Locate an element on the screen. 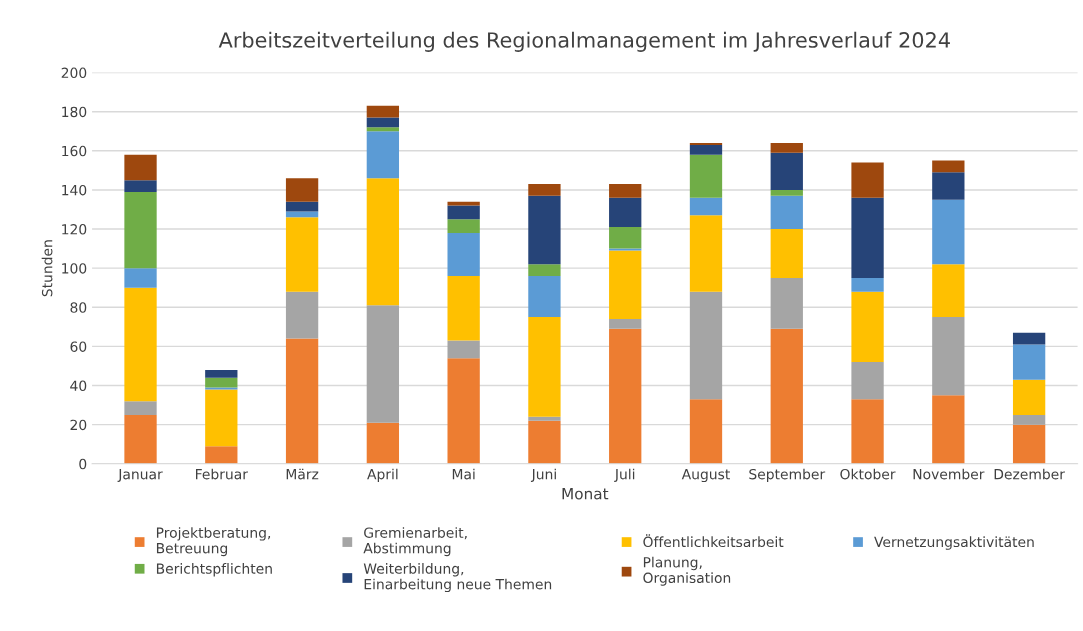 The width and height of the screenshot is (1083, 631). x-tick-label: April is located at coordinates (382, 475).